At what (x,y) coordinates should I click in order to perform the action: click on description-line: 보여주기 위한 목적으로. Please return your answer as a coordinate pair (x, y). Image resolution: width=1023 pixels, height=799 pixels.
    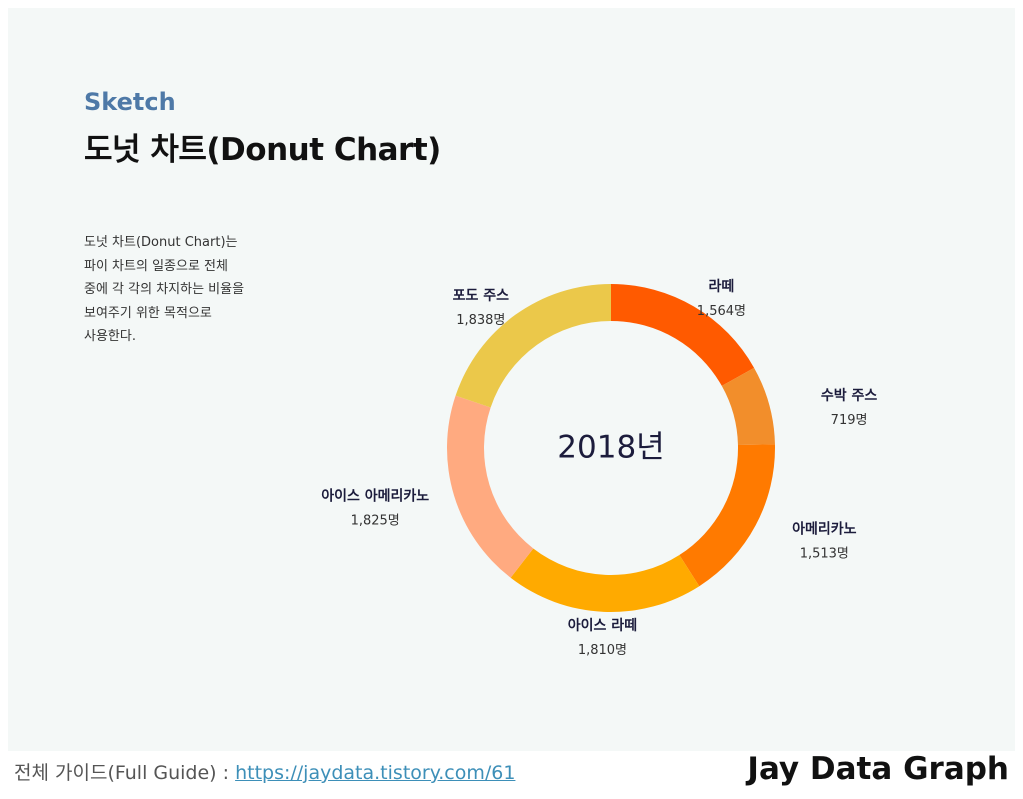
    Looking at the image, I should click on (148, 313).